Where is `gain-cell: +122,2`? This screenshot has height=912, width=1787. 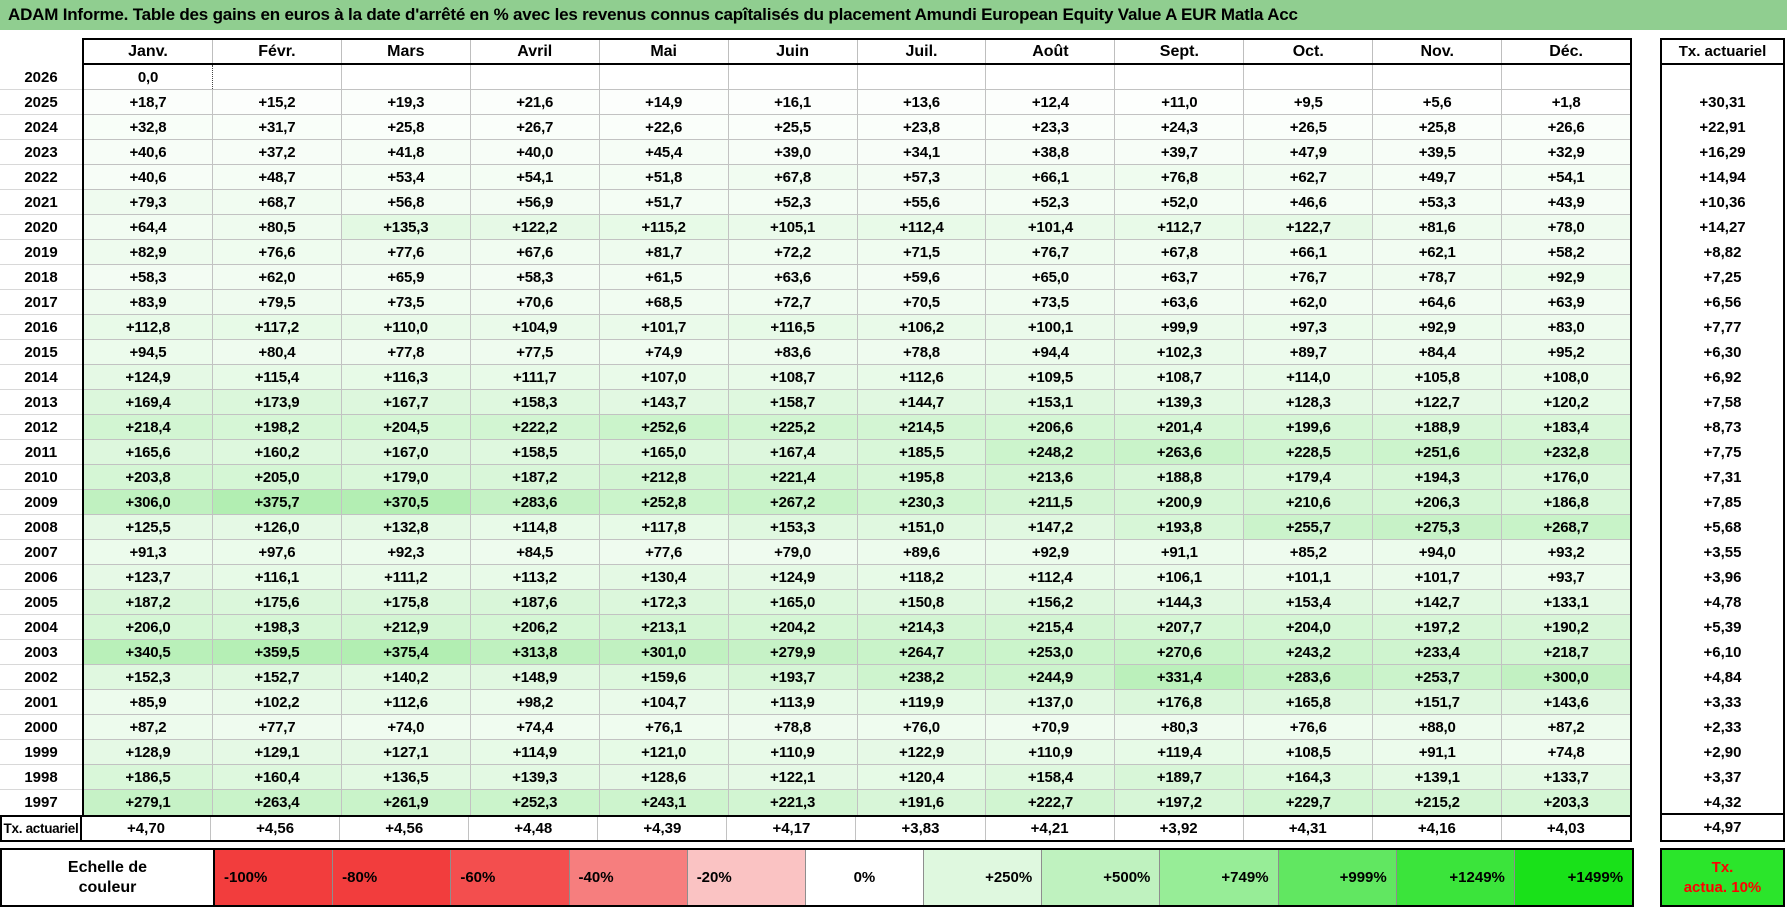
gain-cell: +122,2 is located at coordinates (535, 227).